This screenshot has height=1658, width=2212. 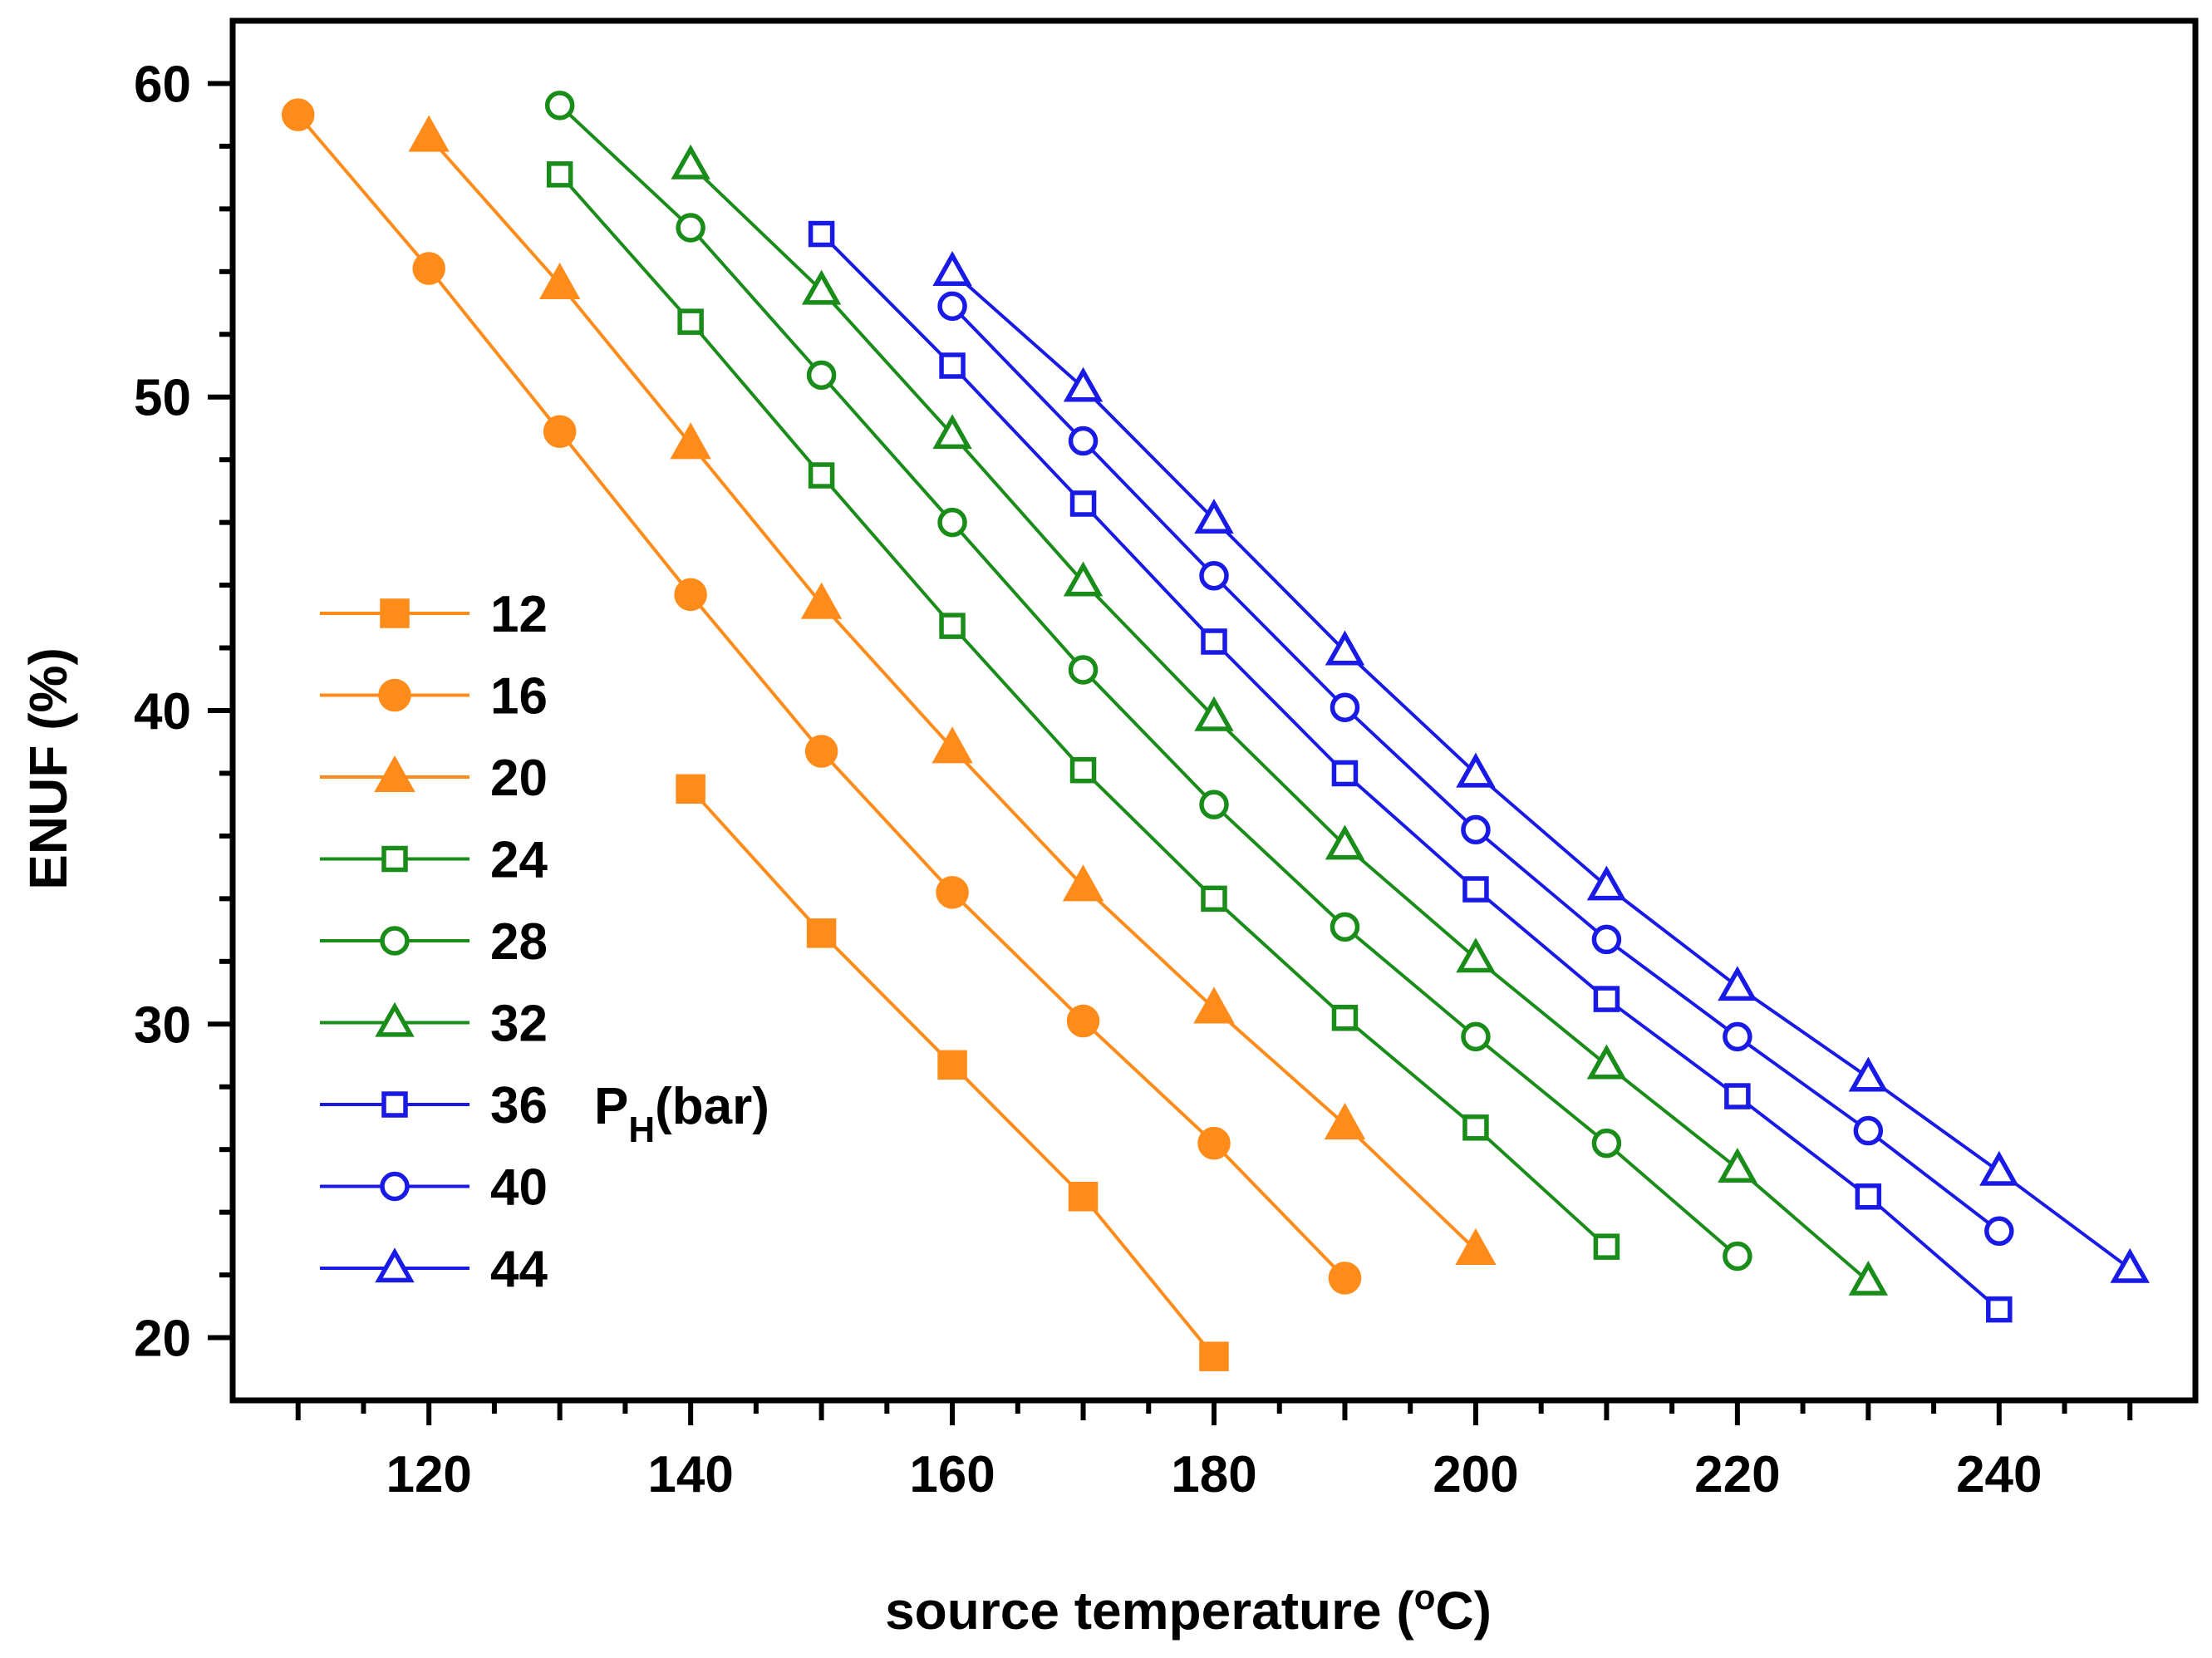 What do you see at coordinates (48, 768) in the screenshot?
I see `y-axis-title: ENUF (%)` at bounding box center [48, 768].